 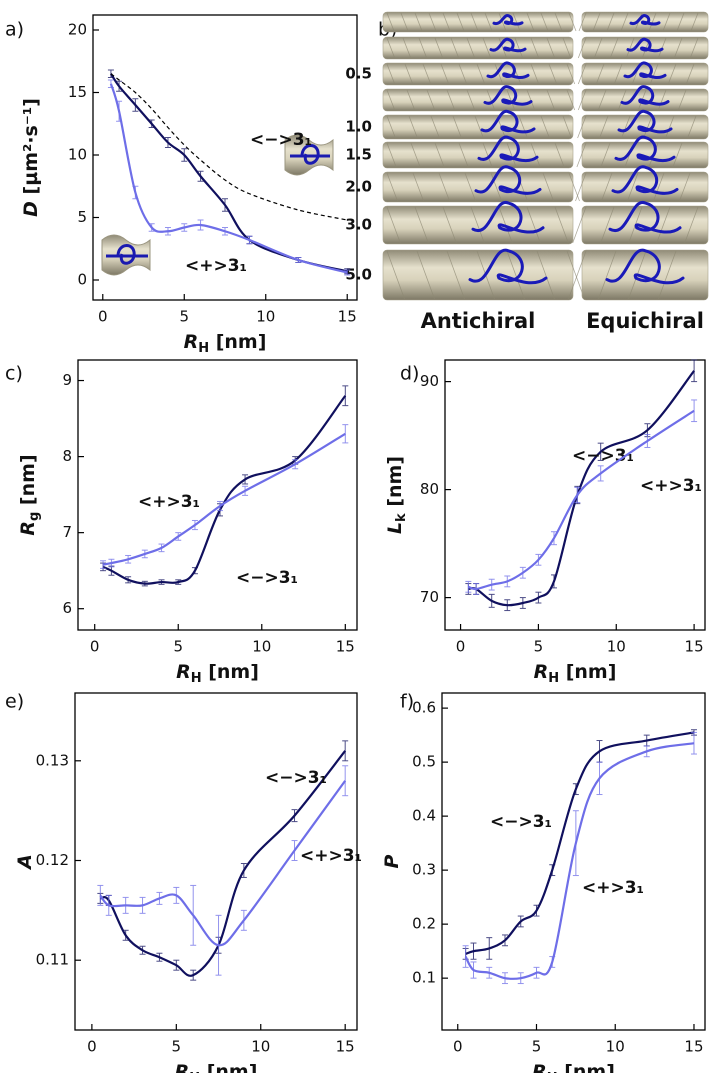 I want to click on y-tick-label: 8, so click(x=67, y=456).